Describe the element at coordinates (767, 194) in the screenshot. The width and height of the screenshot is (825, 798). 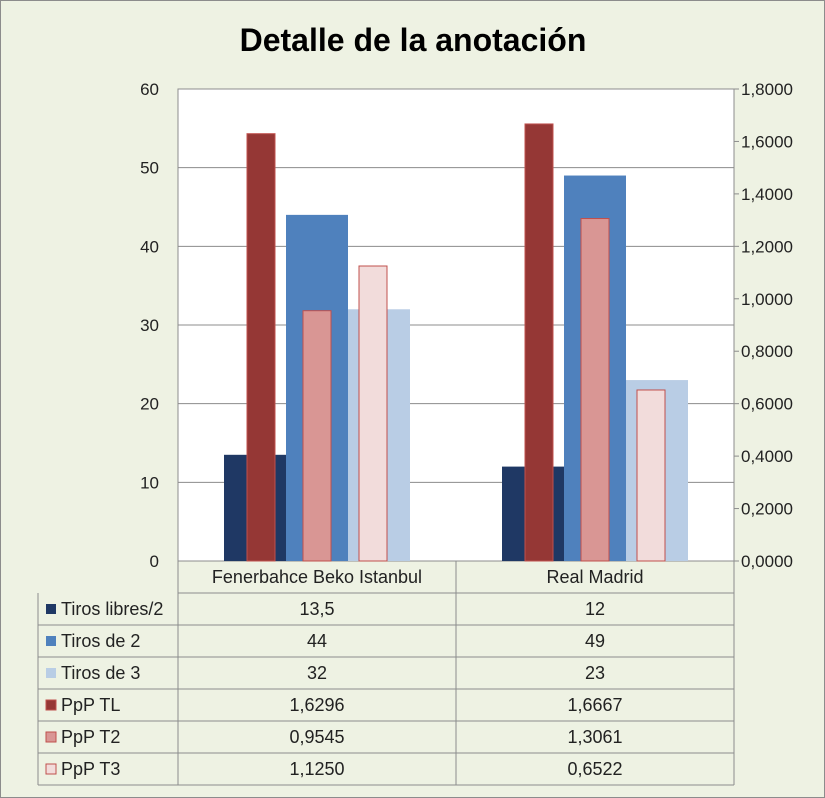
I see `secondary-axis-tick-label: 1,4000` at that location.